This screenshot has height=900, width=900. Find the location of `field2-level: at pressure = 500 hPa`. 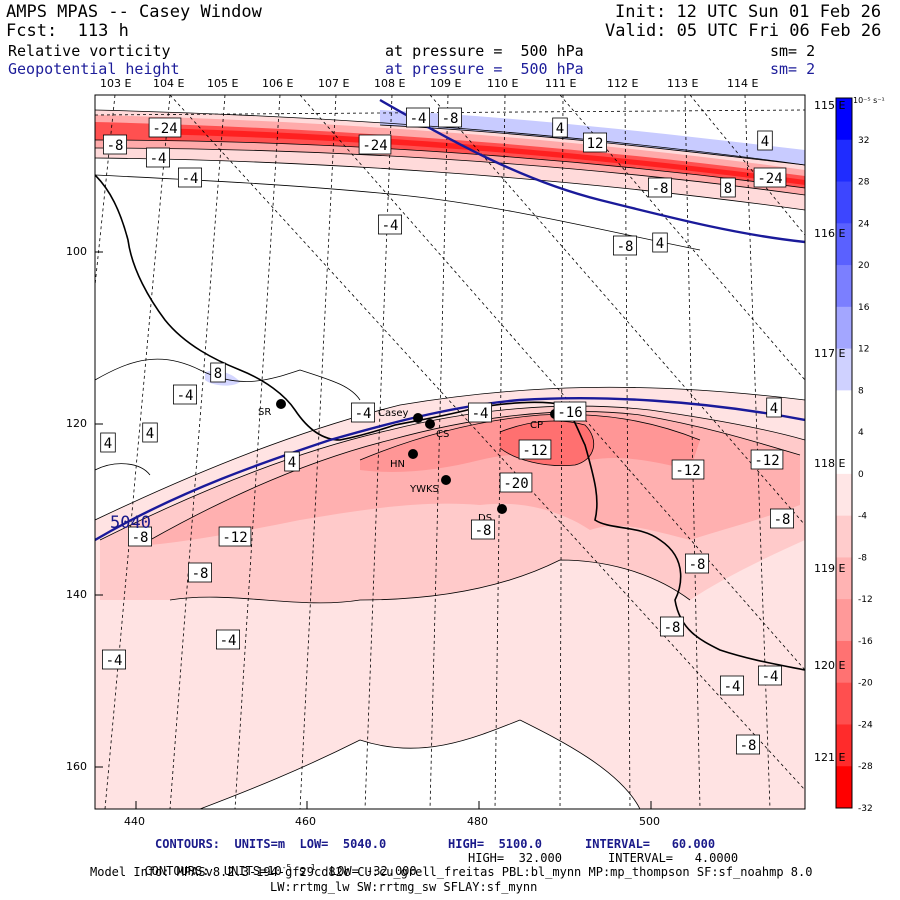

field2-level: at pressure = 500 hPa is located at coordinates (484, 69).